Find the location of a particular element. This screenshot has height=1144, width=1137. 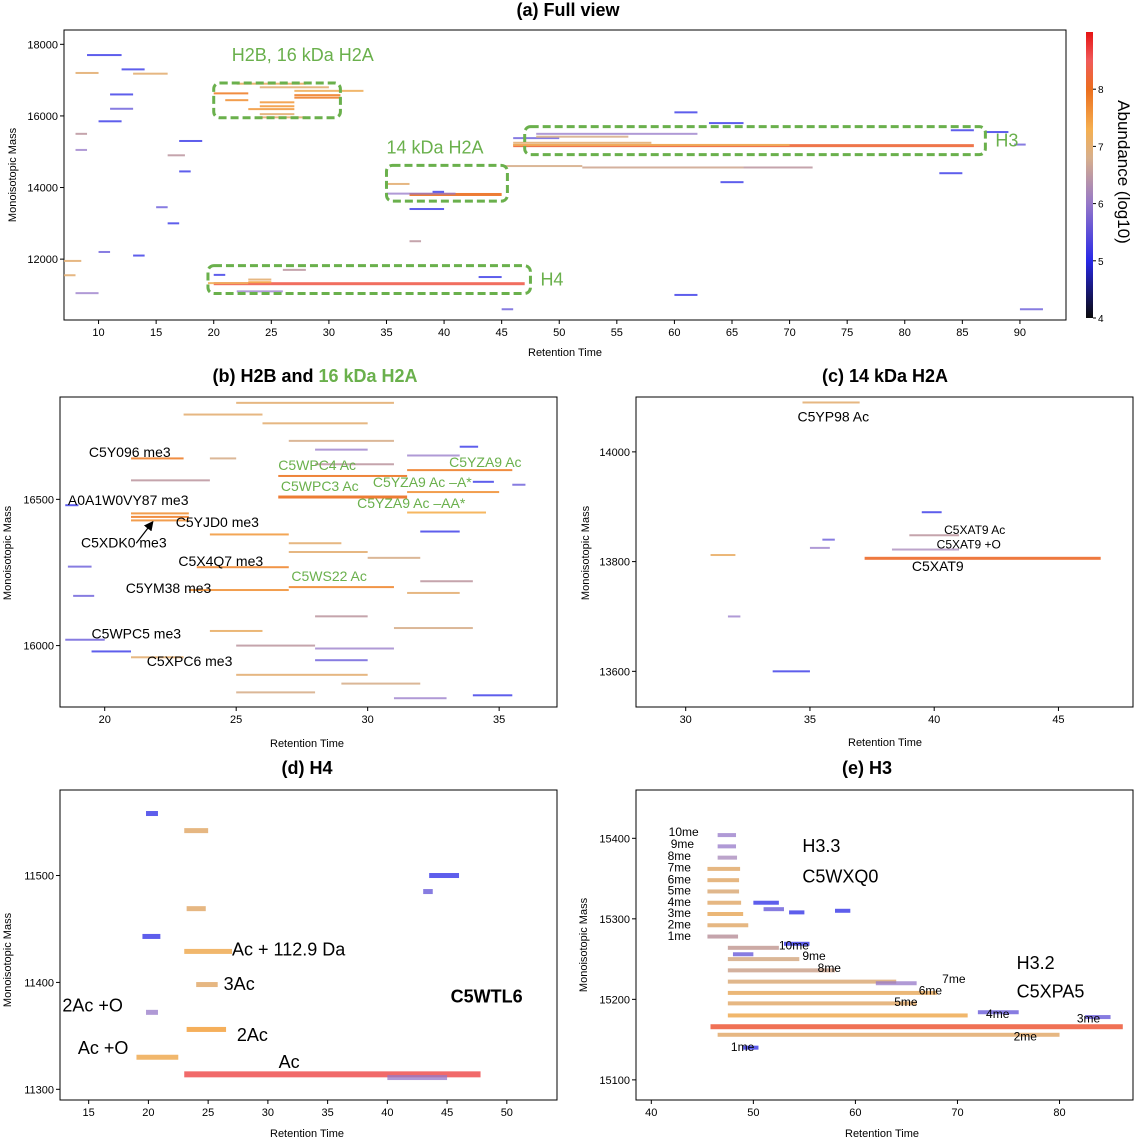

panel-d-ylabel: Monoisotopic Mass is located at coordinates (8, 959).